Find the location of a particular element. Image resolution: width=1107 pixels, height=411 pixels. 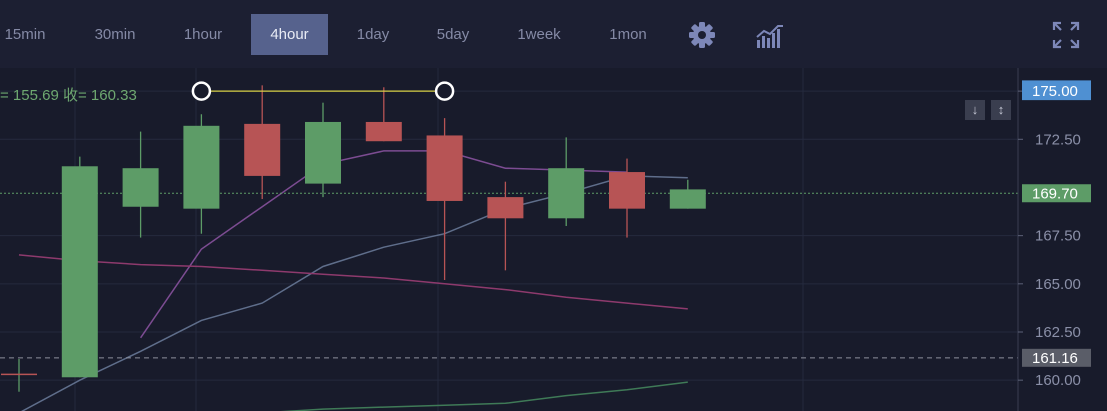

tick-label: 167.50 is located at coordinates (1058, 236).